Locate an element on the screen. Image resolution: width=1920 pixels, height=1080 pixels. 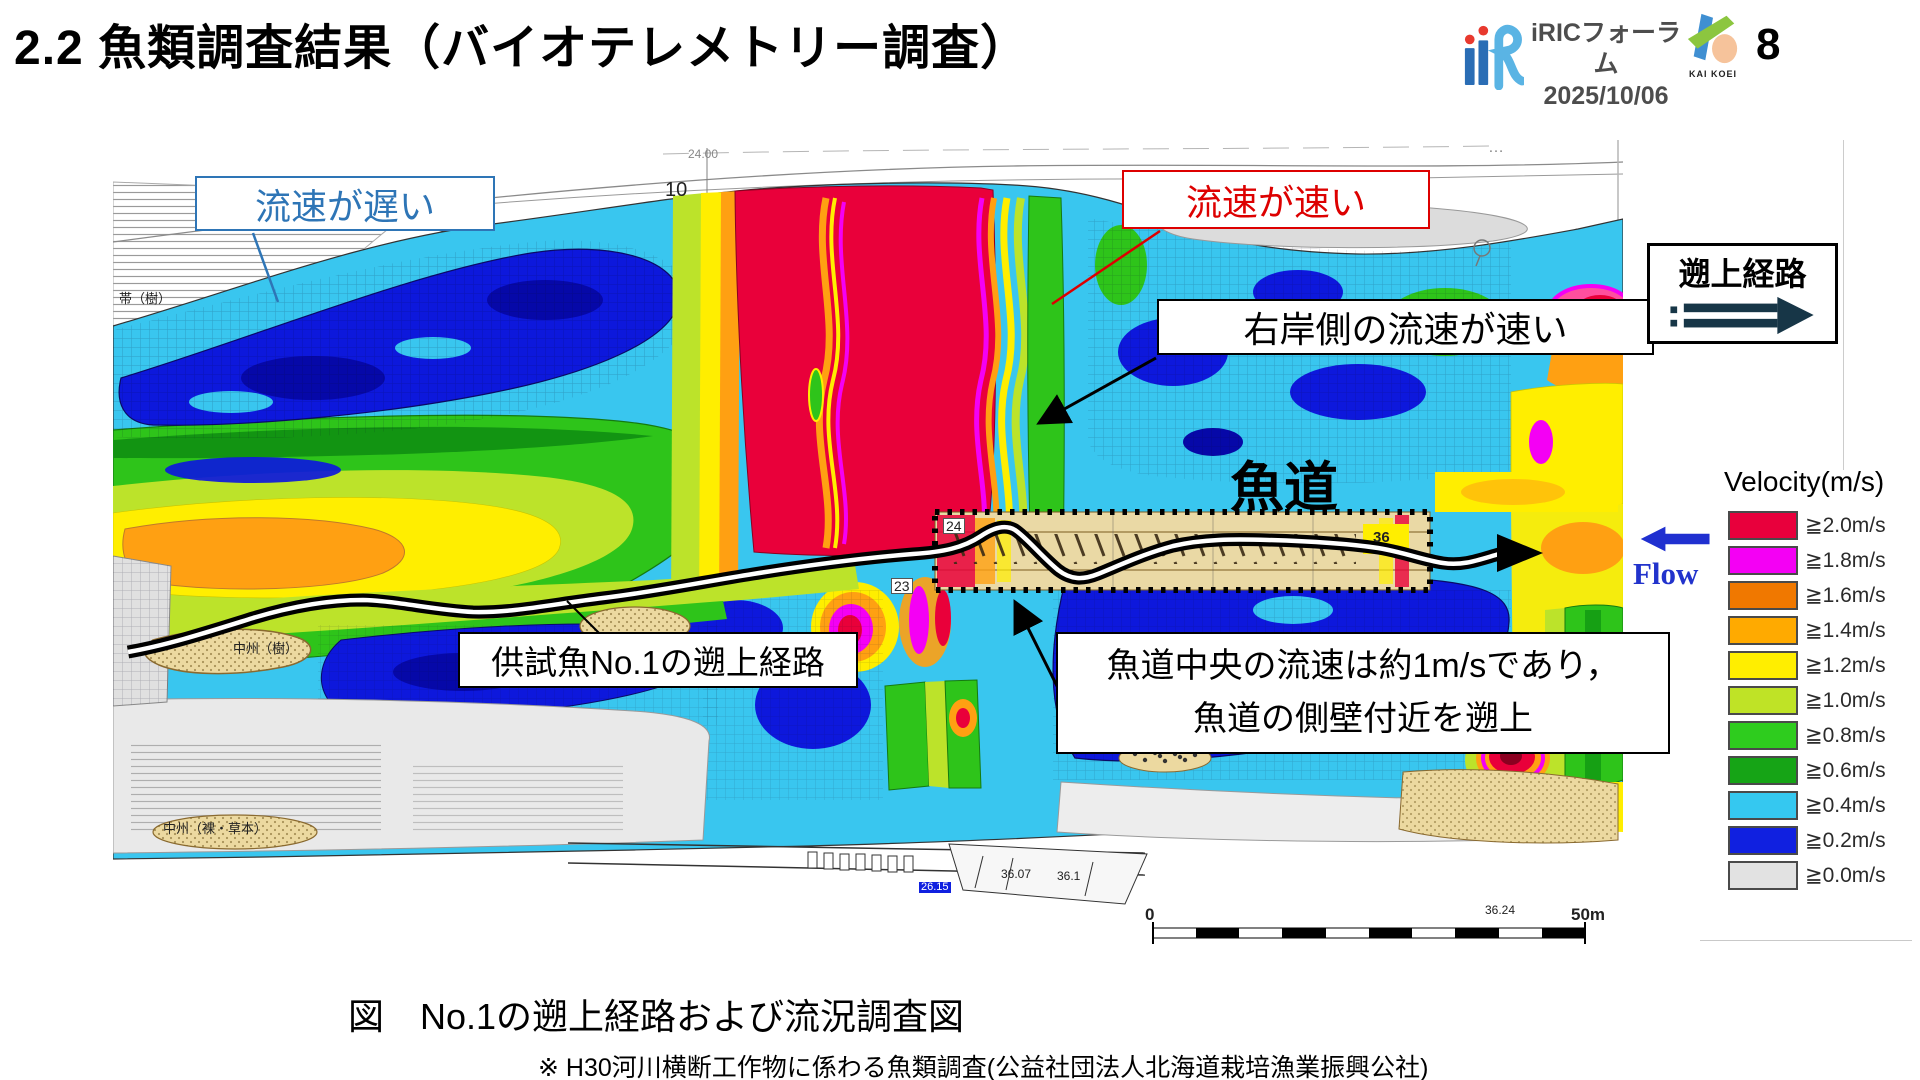
scale-bar is located at coordinates (1369, 933).